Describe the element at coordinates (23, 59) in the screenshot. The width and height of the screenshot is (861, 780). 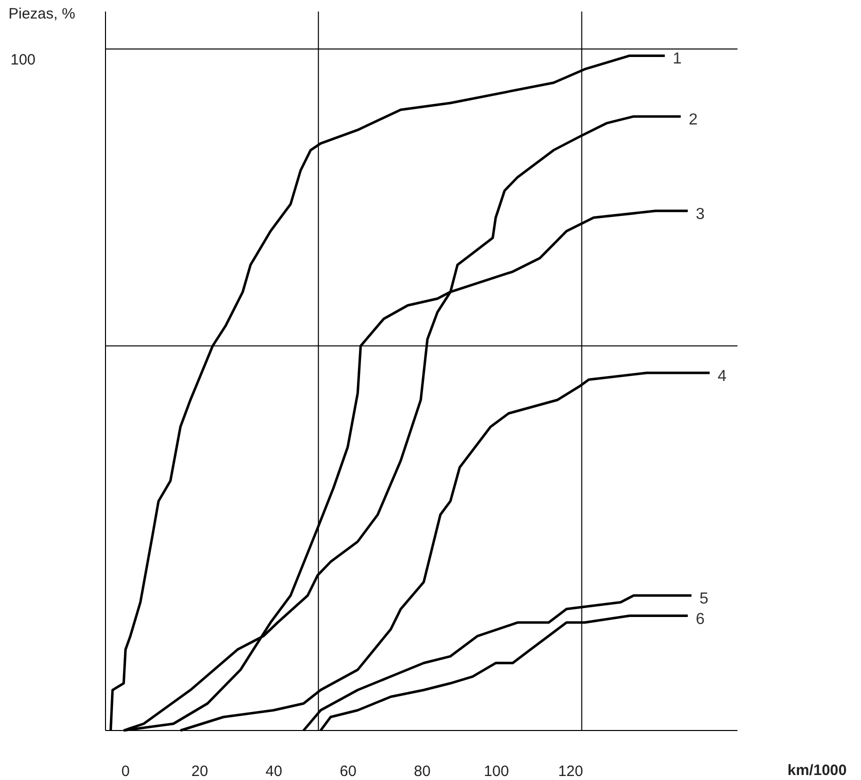
I see `text: 100` at that location.